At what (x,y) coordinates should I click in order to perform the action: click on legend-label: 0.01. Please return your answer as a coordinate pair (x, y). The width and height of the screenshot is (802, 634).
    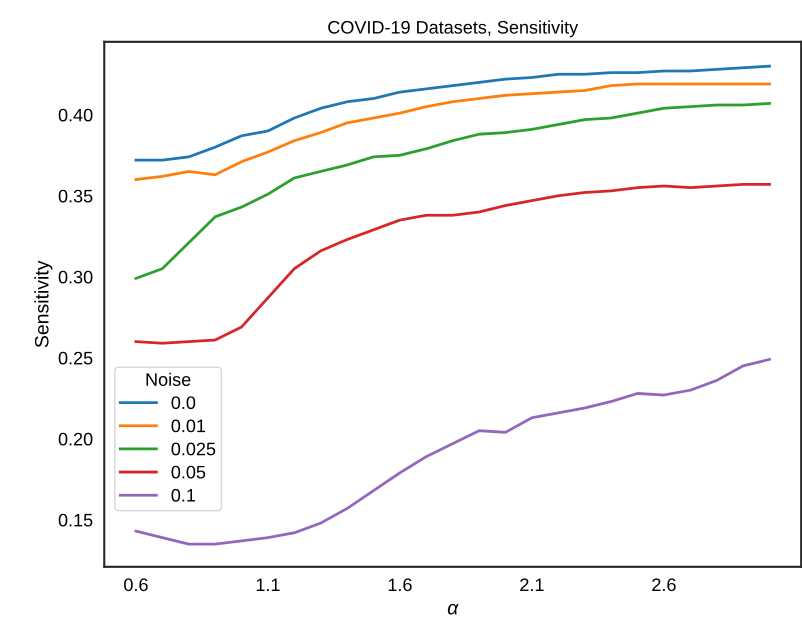
    Looking at the image, I should click on (189, 425).